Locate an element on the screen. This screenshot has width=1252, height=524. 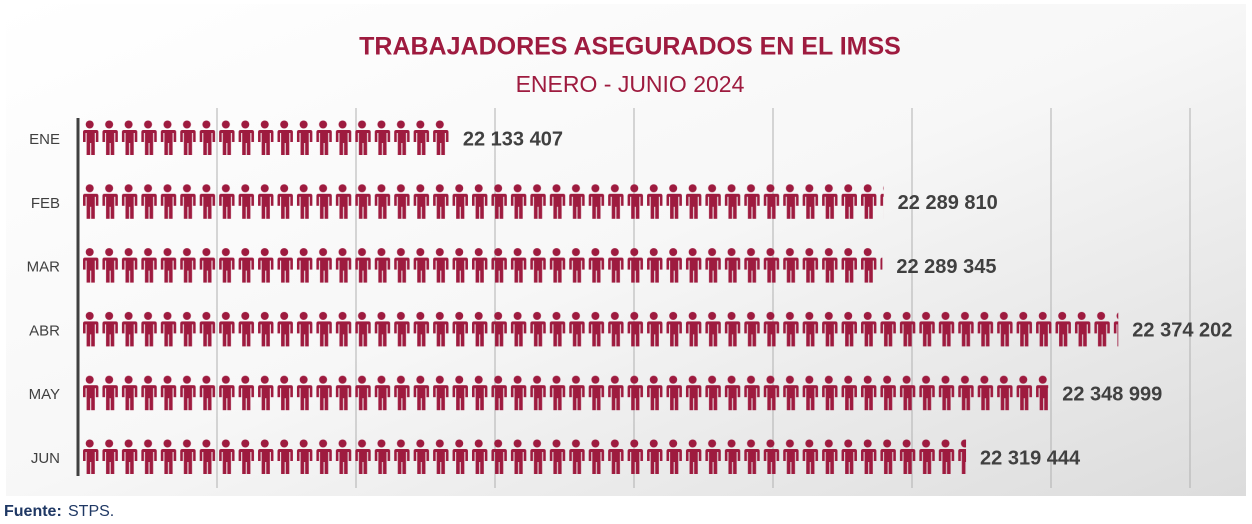
y-tick-label: ABR is located at coordinates (44, 330).